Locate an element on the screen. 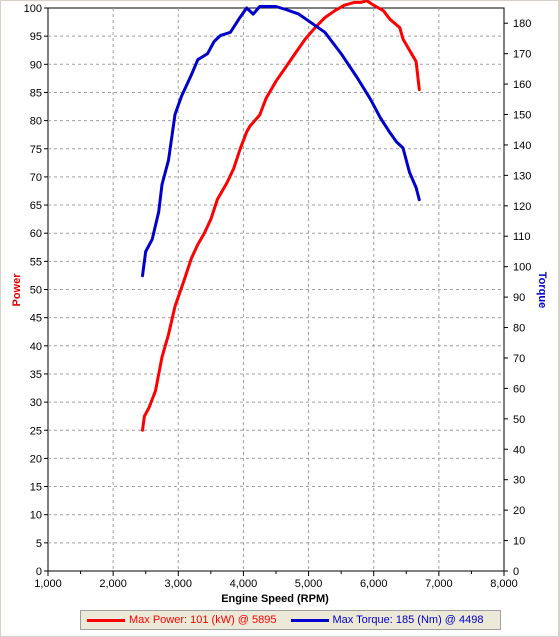 This screenshot has width=559, height=637. right-tick-label: 120 is located at coordinates (522, 207).